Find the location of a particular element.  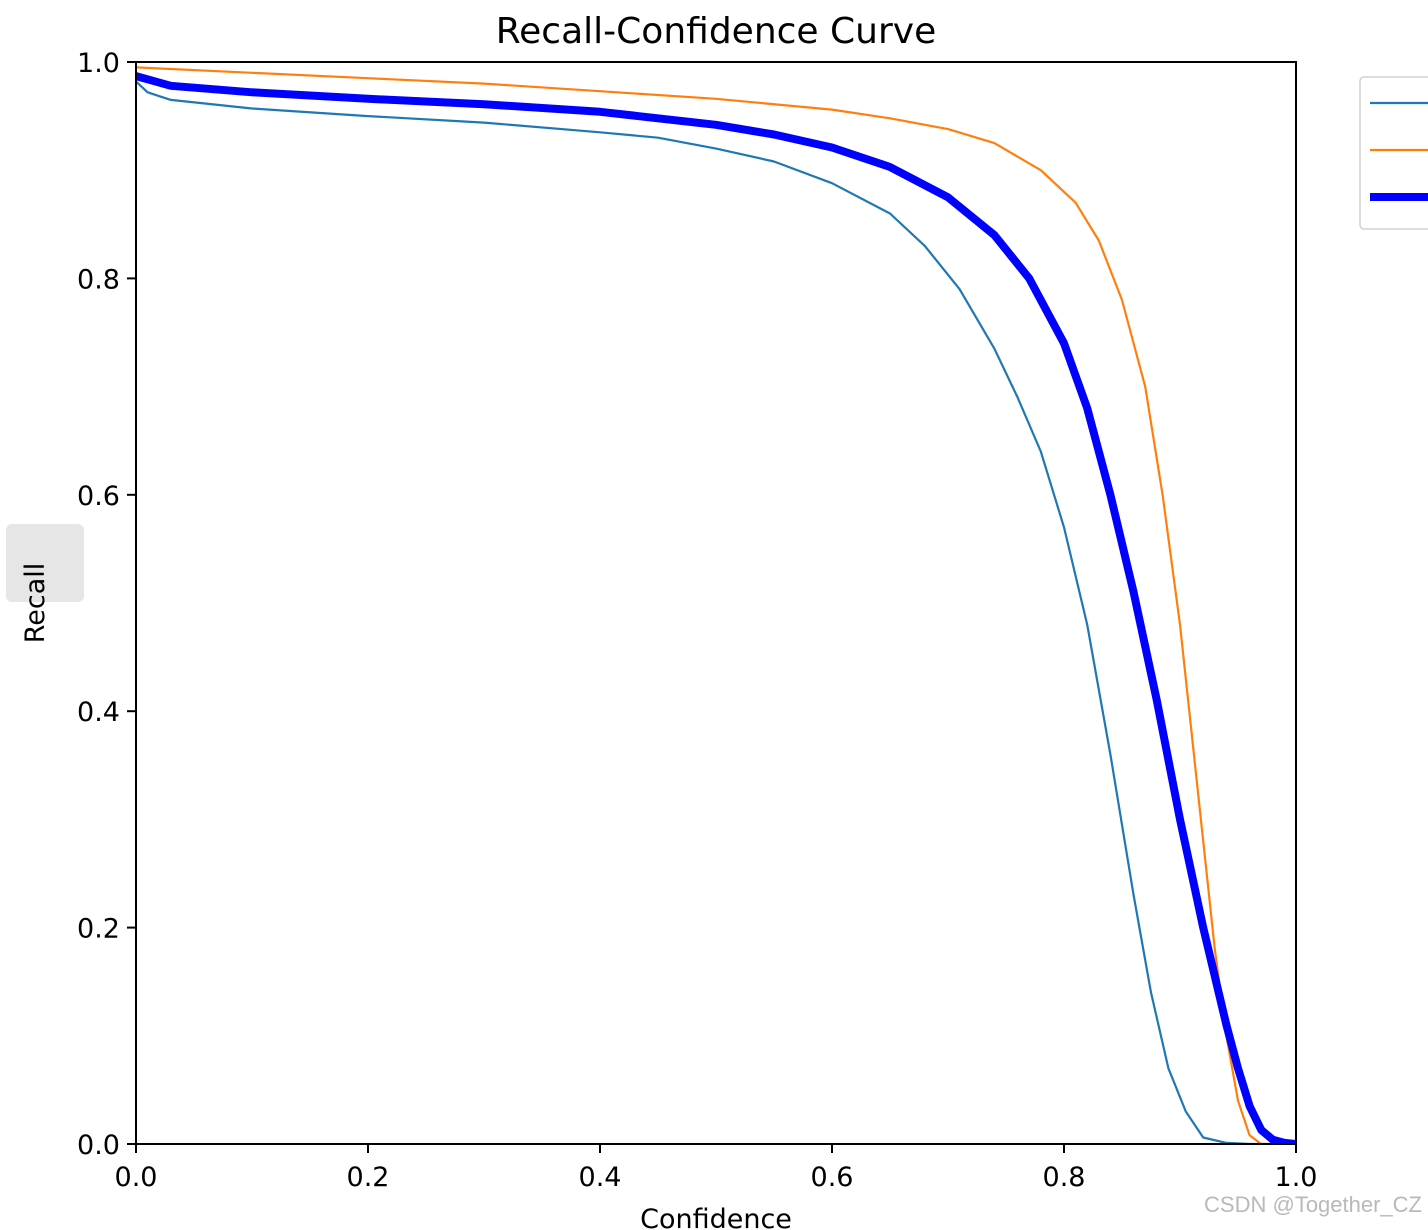

x-tick-label: 0.2 is located at coordinates (368, 1177).